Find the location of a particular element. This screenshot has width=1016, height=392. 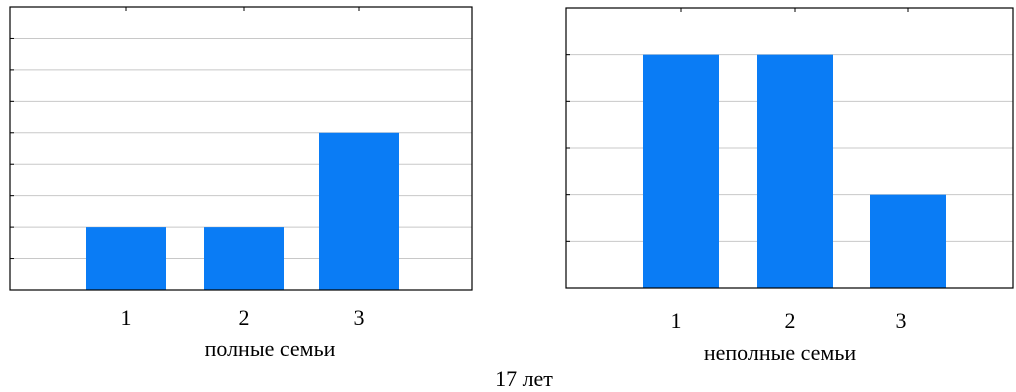

x-axis-label: полные семьи is located at coordinates (270, 348).